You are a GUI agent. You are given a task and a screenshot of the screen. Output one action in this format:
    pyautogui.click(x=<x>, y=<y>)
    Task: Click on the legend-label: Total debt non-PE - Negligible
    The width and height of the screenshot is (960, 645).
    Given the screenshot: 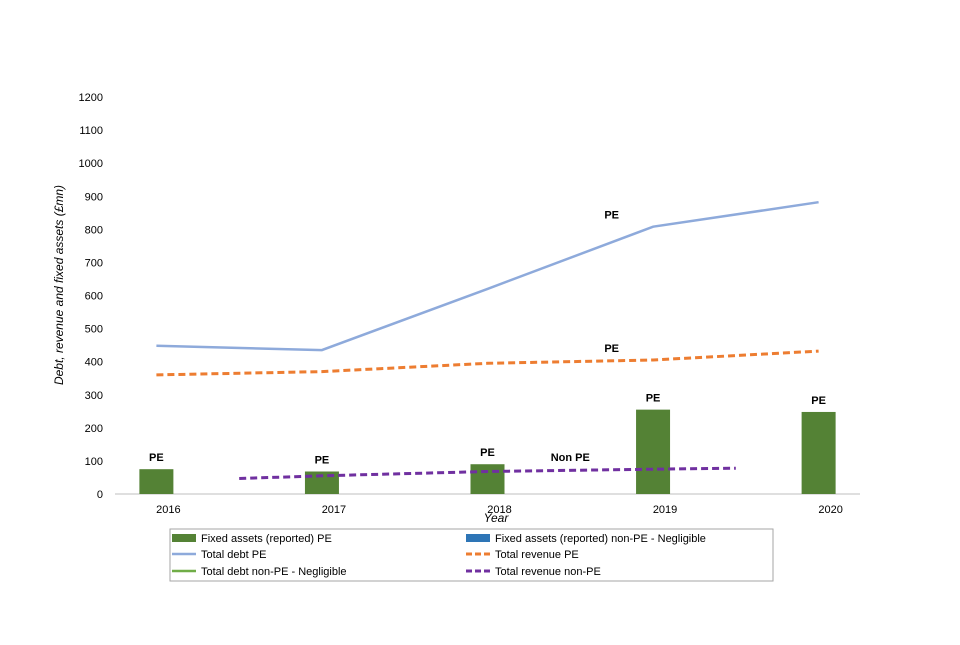 What is the action you would take?
    pyautogui.click(x=274, y=572)
    